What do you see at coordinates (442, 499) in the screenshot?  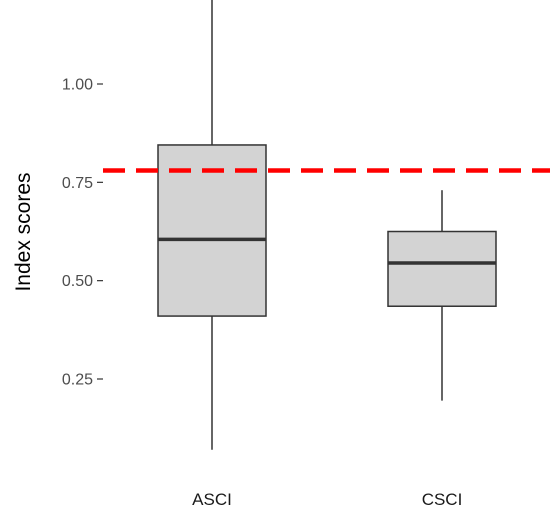 I see `x-tick-label: CSCI` at bounding box center [442, 499].